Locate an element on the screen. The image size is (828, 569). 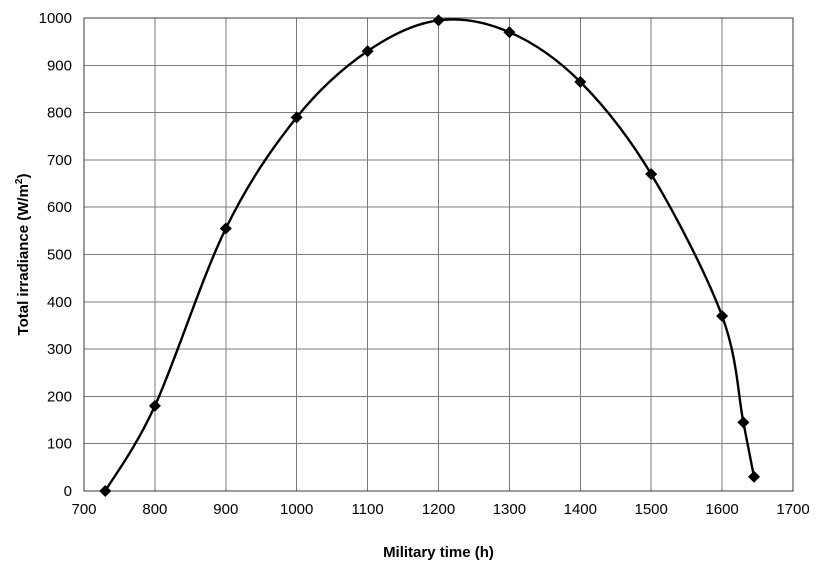
y-tick-label: 100 is located at coordinates (59, 444).